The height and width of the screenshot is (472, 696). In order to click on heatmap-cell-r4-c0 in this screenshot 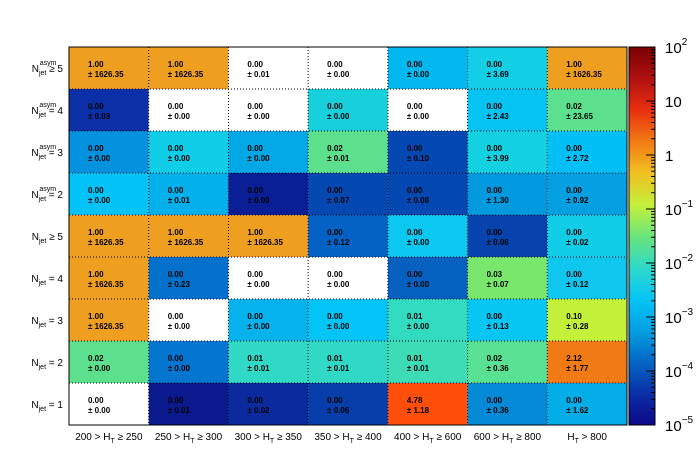, I will do `click(109, 236)`.